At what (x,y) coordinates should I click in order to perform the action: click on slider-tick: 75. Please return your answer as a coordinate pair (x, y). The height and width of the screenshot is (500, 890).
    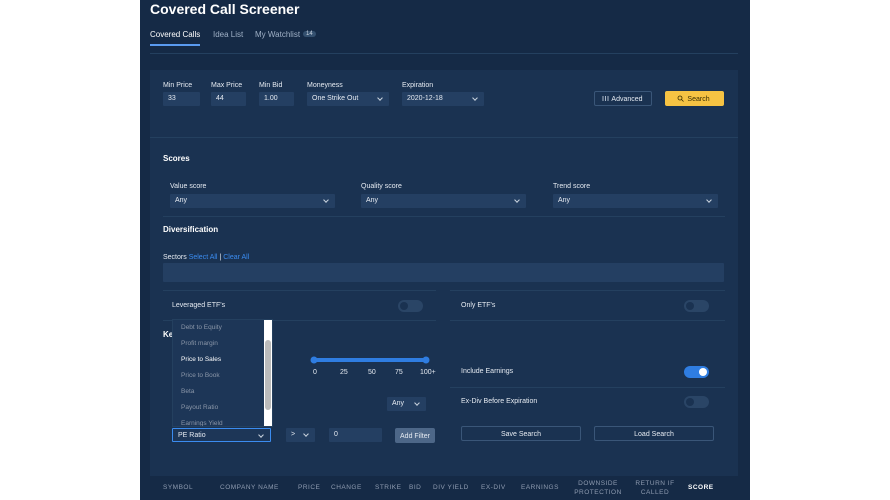
    Looking at the image, I should click on (399, 372).